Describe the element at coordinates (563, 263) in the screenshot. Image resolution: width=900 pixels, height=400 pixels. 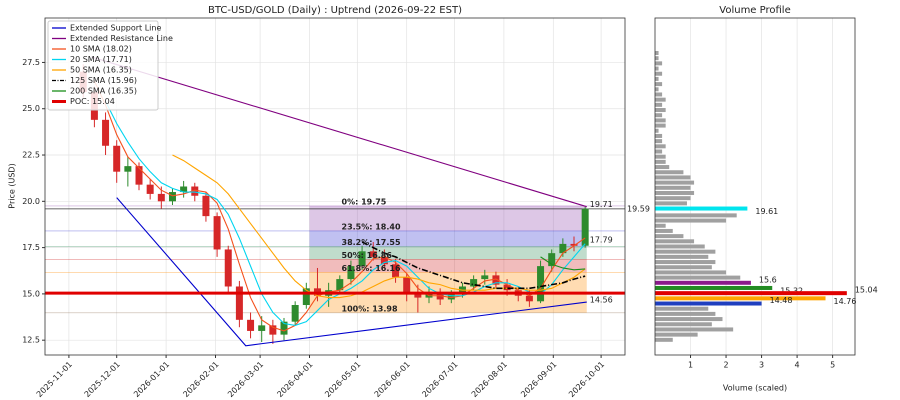
I see `series-line` at that location.